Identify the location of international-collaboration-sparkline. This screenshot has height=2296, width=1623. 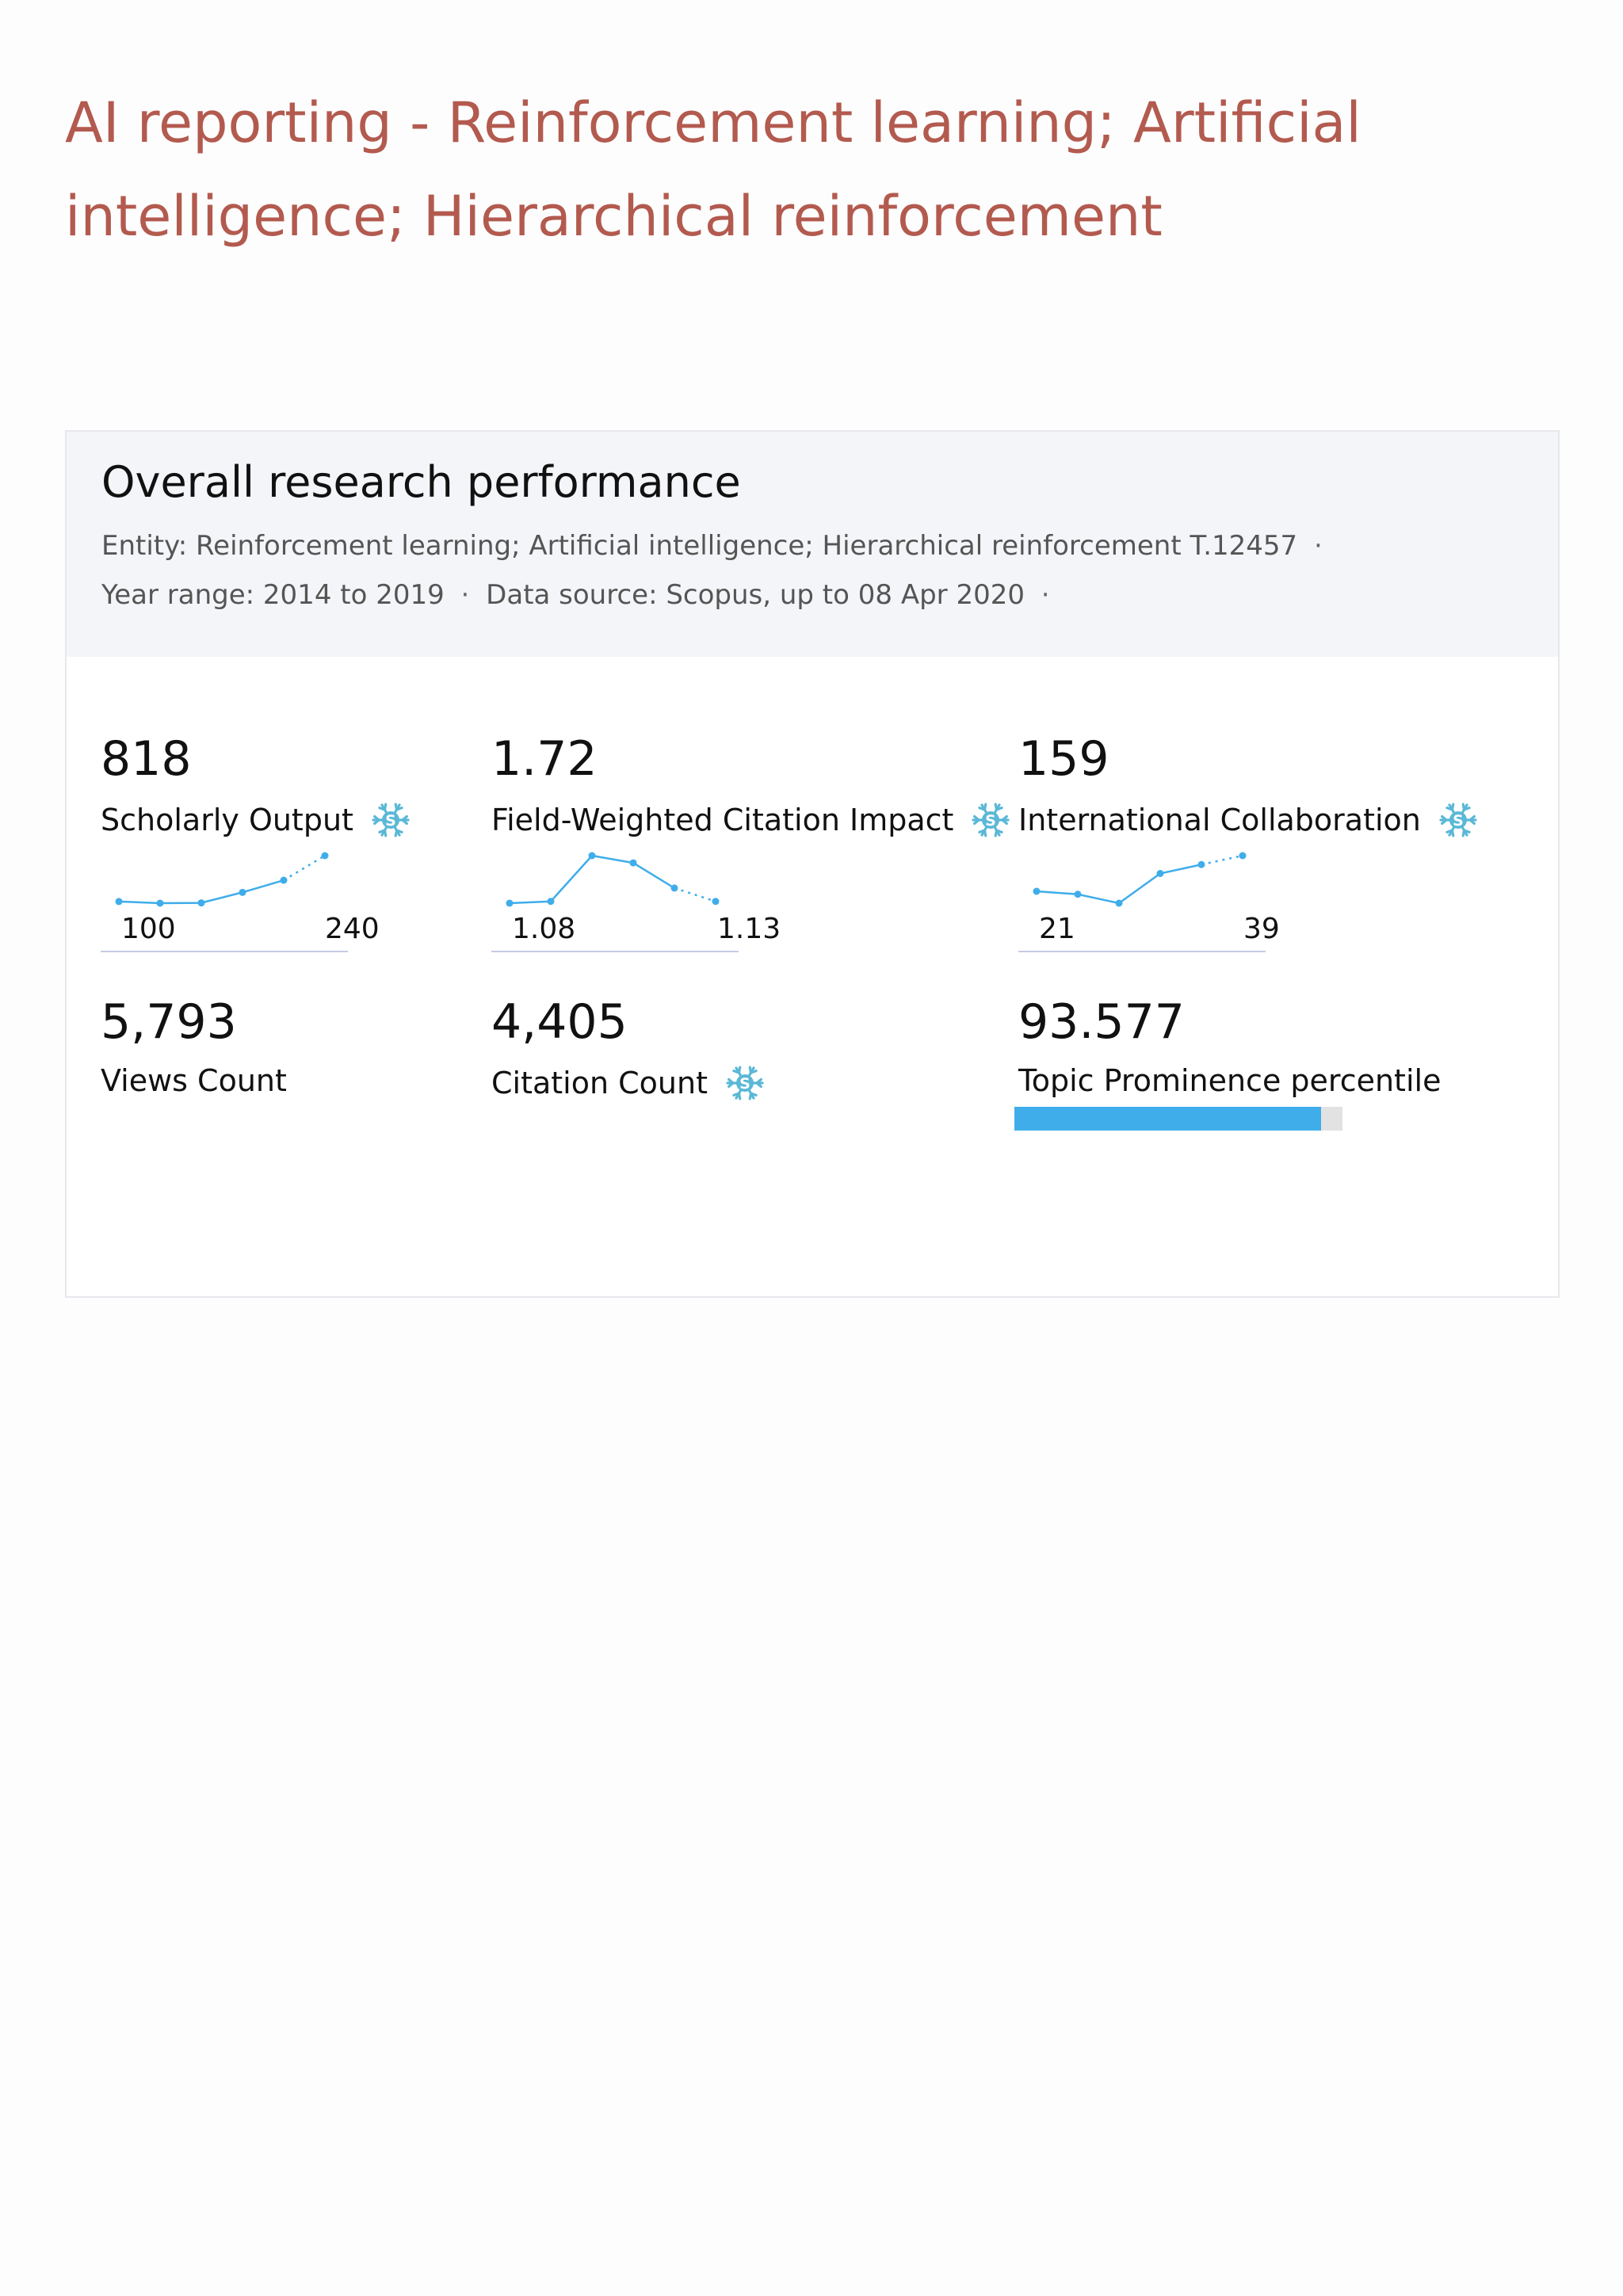
(1140, 879).